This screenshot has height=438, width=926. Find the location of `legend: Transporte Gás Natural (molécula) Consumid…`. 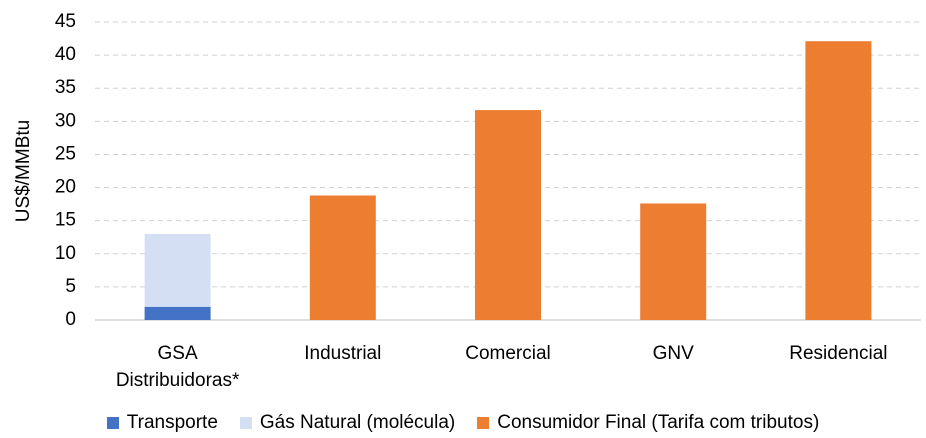

legend: Transporte Gás Natural (molécula) Consumid… is located at coordinates (463, 423).